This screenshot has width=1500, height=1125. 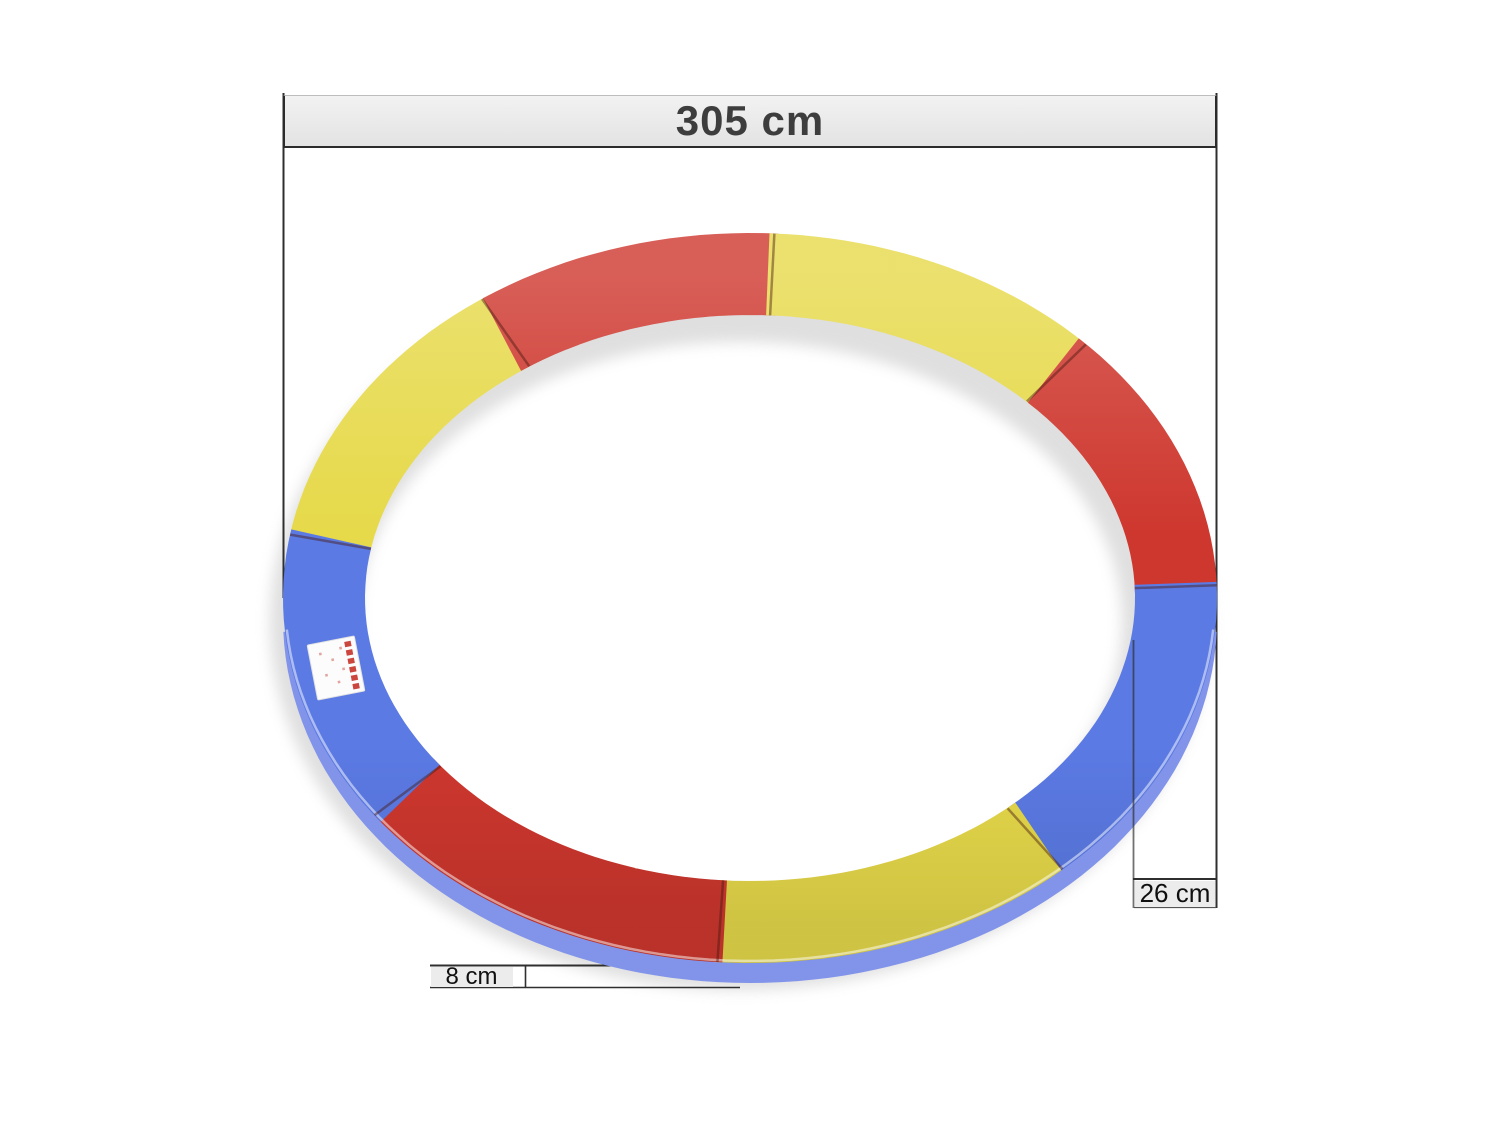 I want to click on thickness-dimension-label: 8 cm, so click(x=471, y=976).